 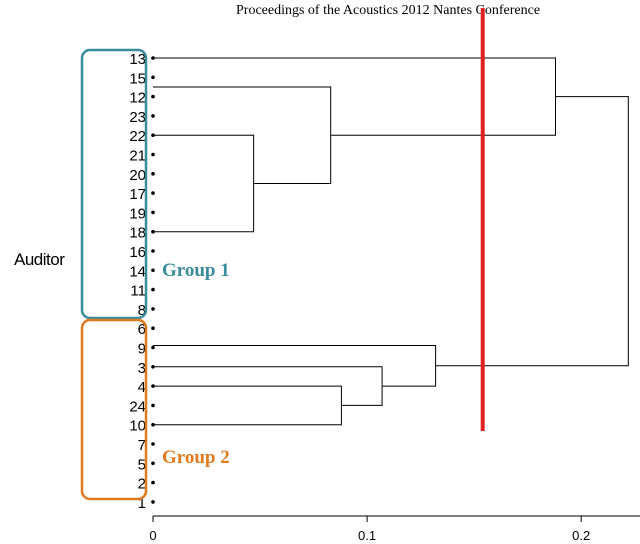 I want to click on group-1-label: Group 1, so click(x=196, y=270).